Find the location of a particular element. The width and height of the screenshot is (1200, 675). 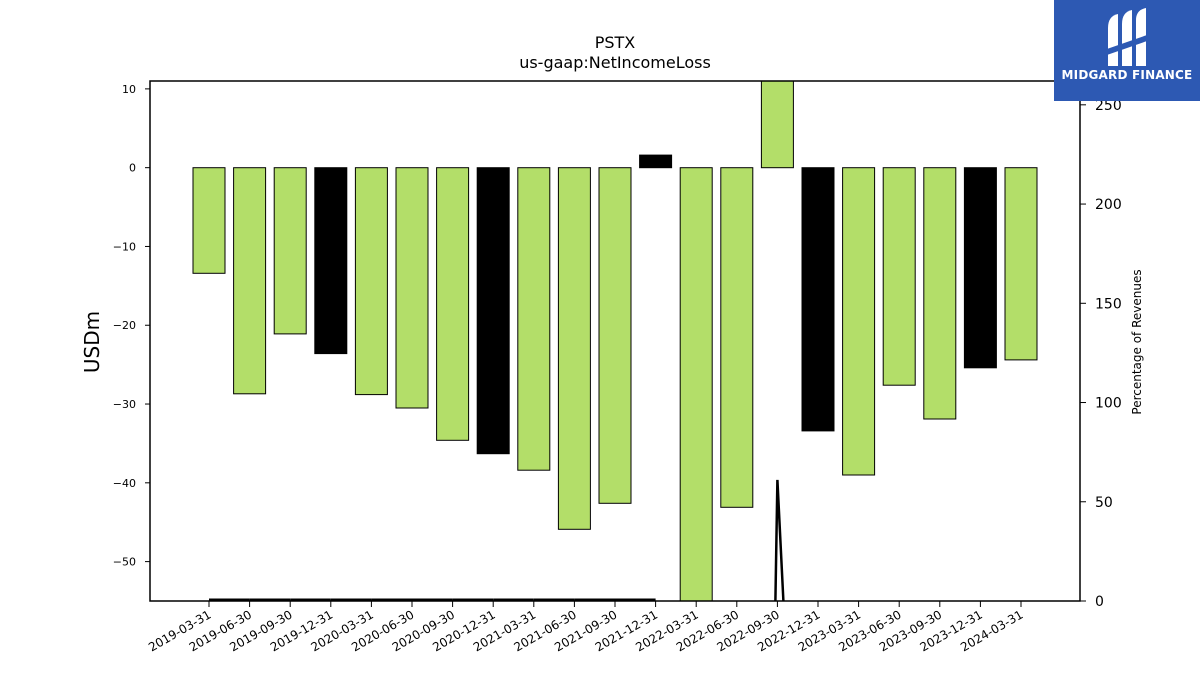

brand-logo: MIDGARD FINANCE is located at coordinates (1127, 50).